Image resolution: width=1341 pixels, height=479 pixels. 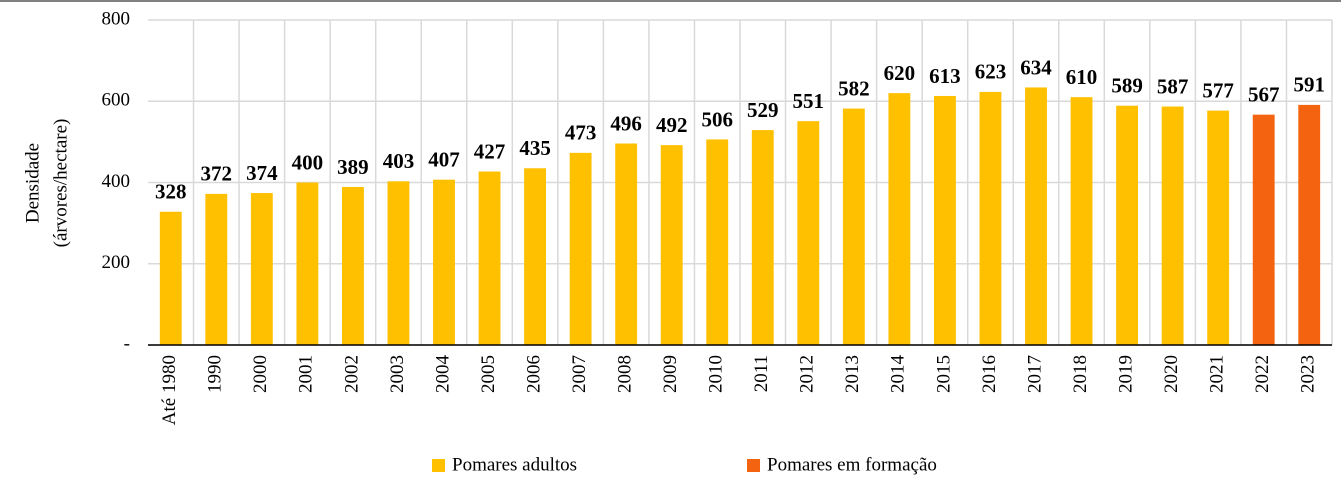 What do you see at coordinates (670, 374) in the screenshot?
I see `x-tick-label: 2009` at bounding box center [670, 374].